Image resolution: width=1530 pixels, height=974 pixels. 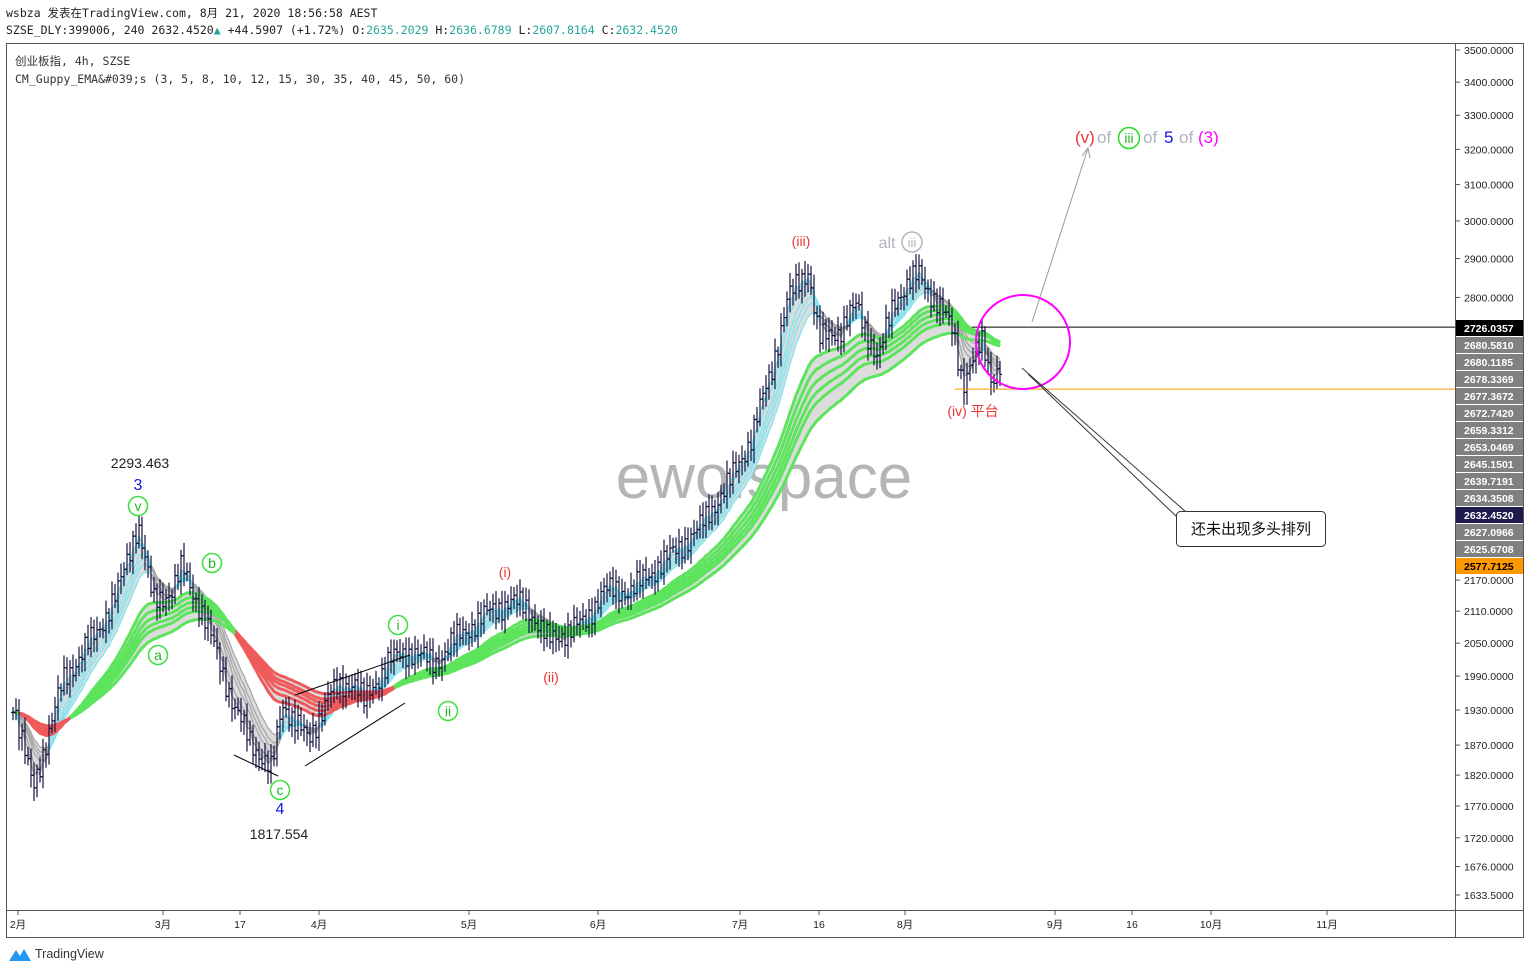 What do you see at coordinates (1023, 342) in the screenshot?
I see `highlight-circle` at bounding box center [1023, 342].